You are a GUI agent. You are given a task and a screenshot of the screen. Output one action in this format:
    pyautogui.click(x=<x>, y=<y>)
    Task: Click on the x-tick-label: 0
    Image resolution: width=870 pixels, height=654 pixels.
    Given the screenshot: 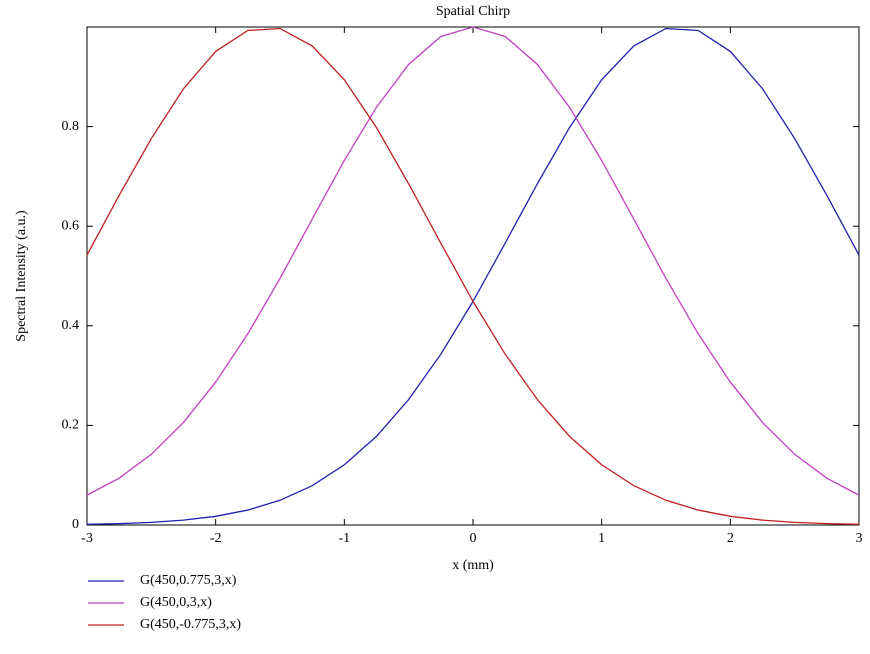 What is the action you would take?
    pyautogui.click(x=473, y=538)
    